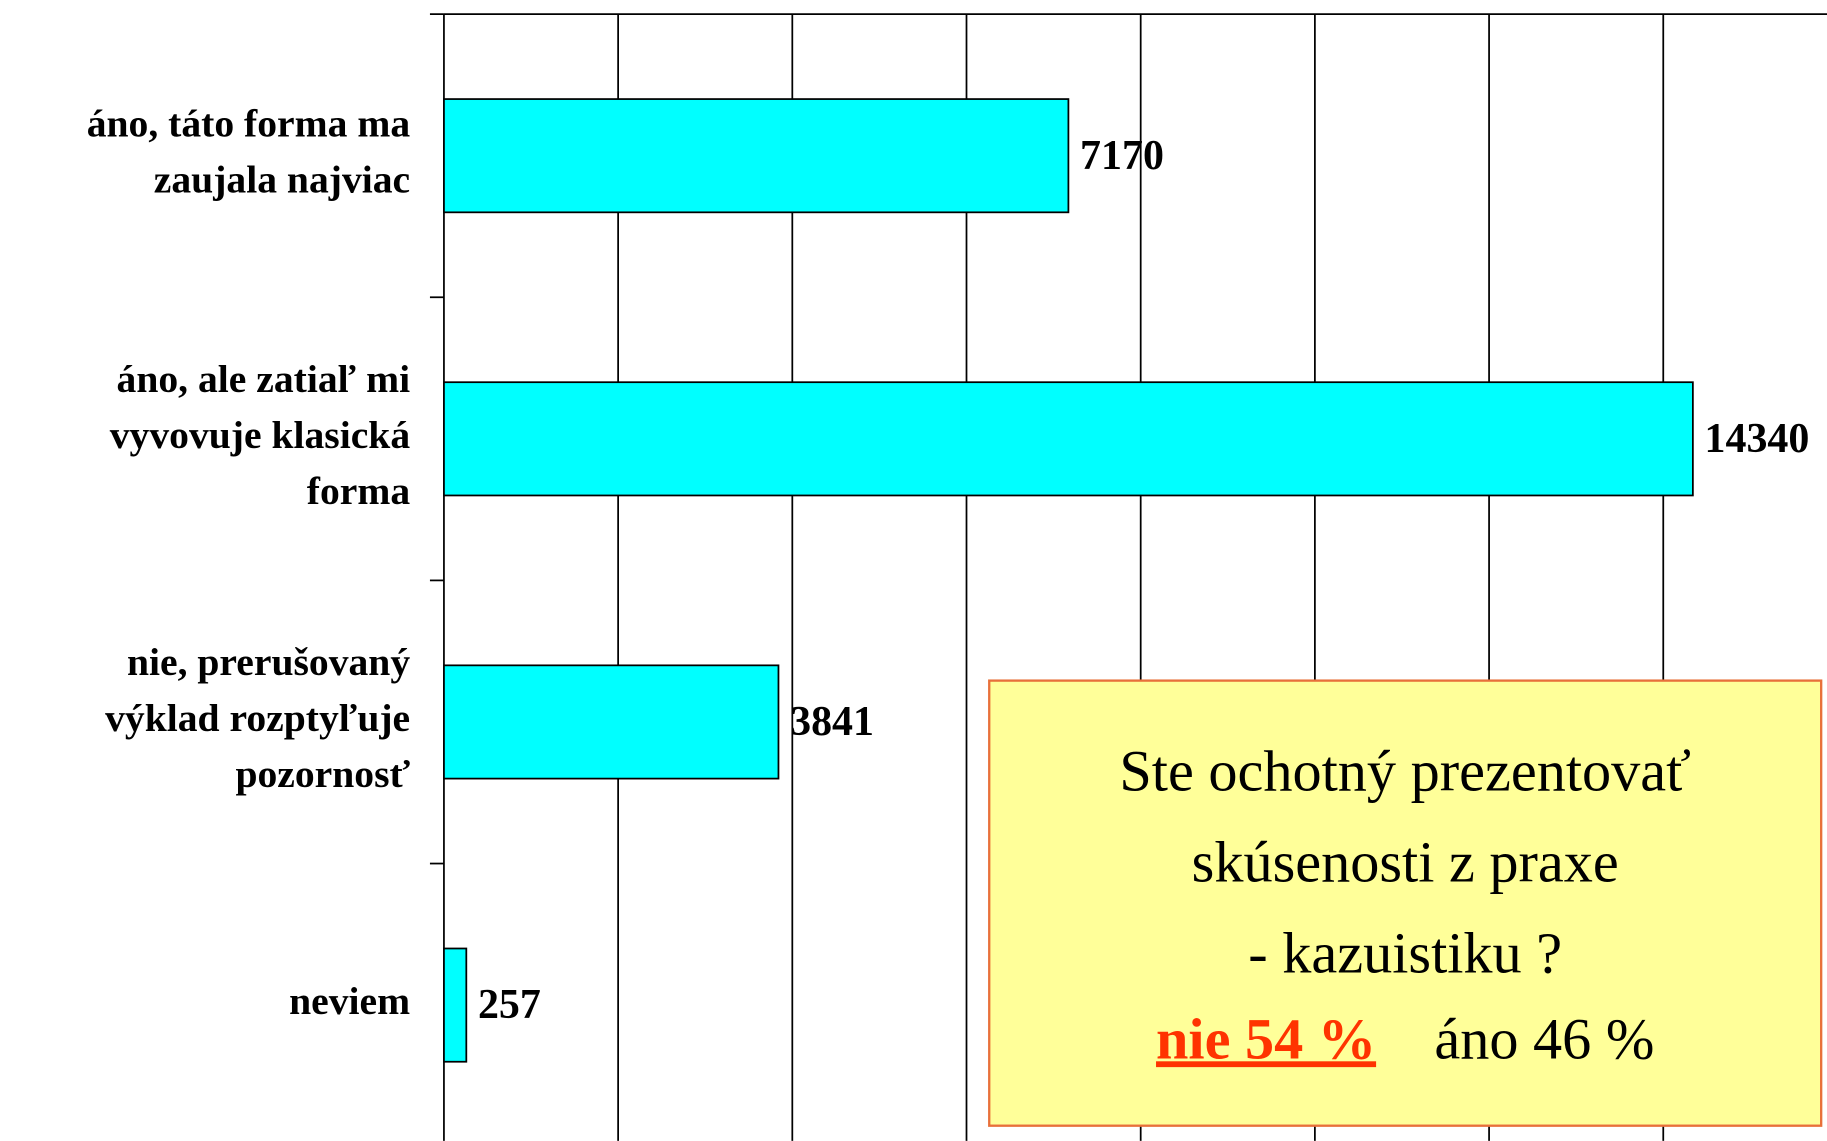 Image resolution: width=1827 pixels, height=1141 pixels. Describe the element at coordinates (249, 124) in the screenshot. I see `category-label-line: áno, táto forma ma` at that location.